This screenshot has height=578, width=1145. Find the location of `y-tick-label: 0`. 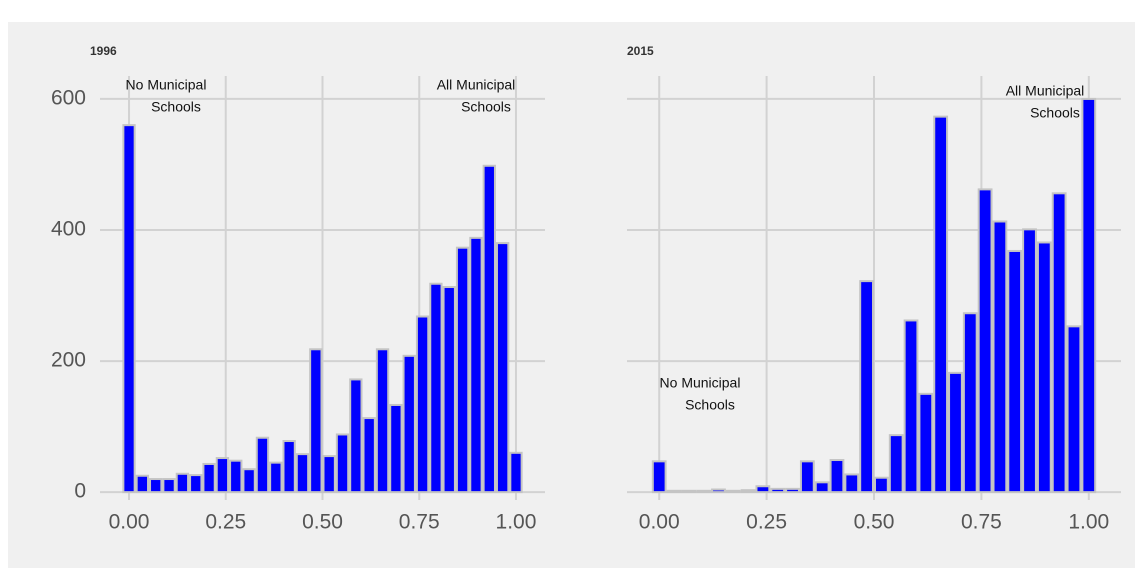

y-tick-label: 0 is located at coordinates (80, 491).